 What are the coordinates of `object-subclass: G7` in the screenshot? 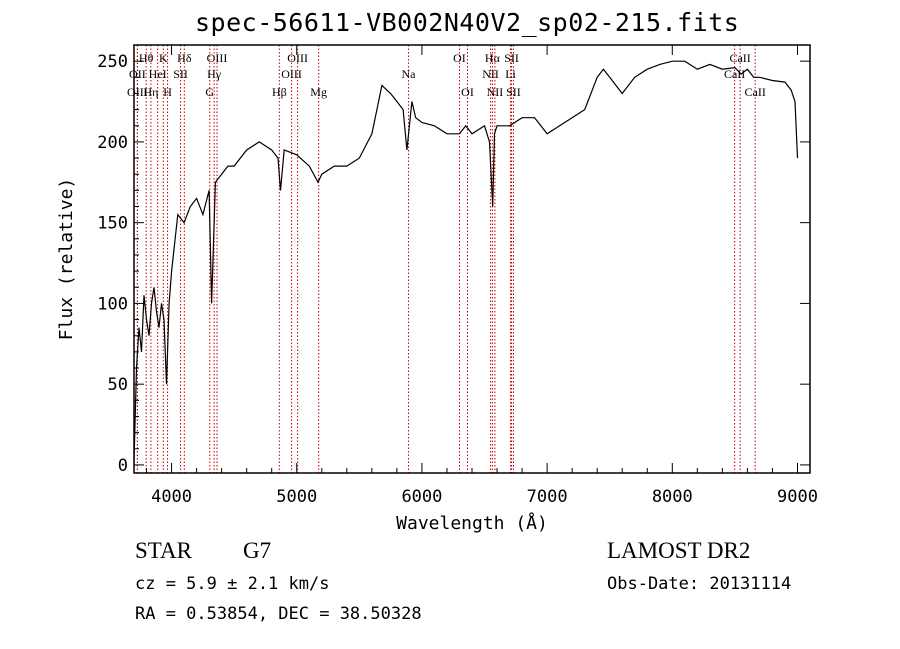 It's located at (257, 550).